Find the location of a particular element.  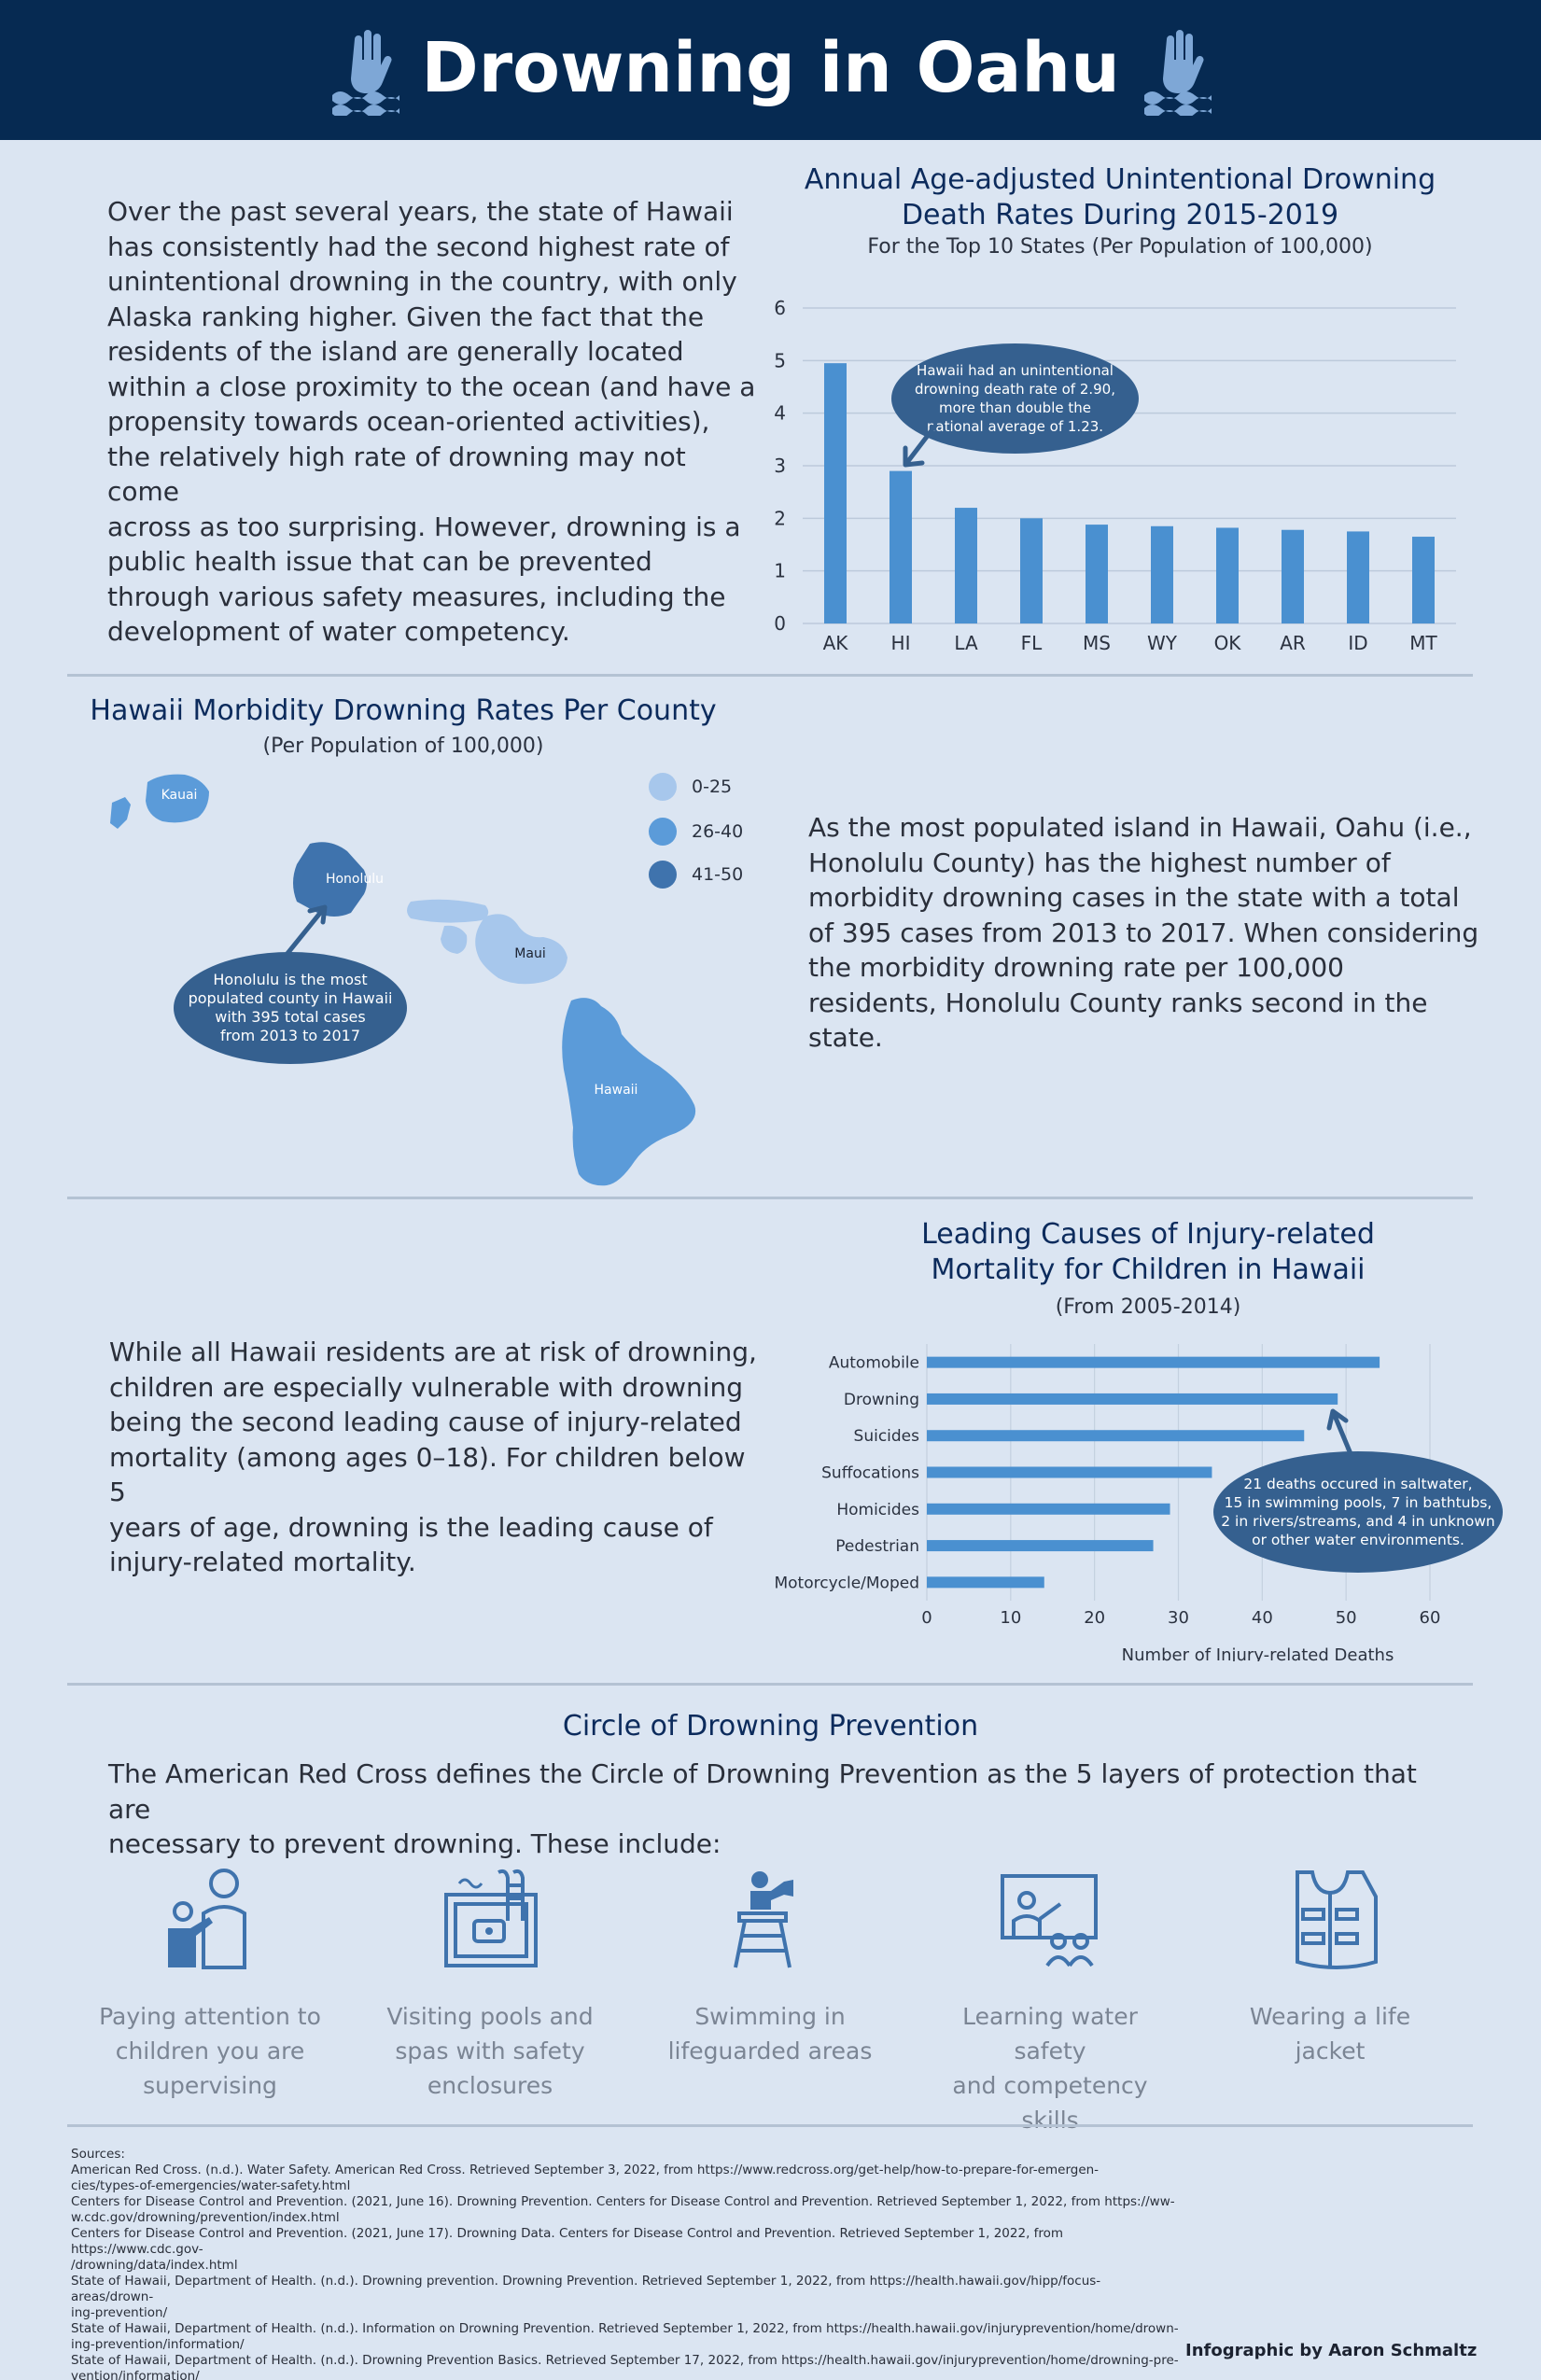

bar-mt is located at coordinates (1423, 580).